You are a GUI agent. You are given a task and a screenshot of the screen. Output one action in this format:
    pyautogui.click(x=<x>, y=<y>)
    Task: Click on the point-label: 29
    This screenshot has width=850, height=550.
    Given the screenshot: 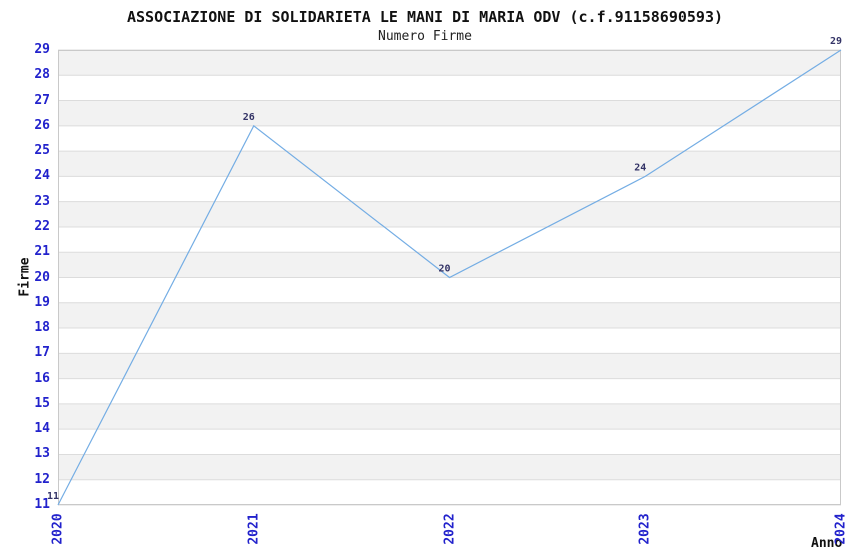 What is the action you would take?
    pyautogui.click(x=836, y=41)
    